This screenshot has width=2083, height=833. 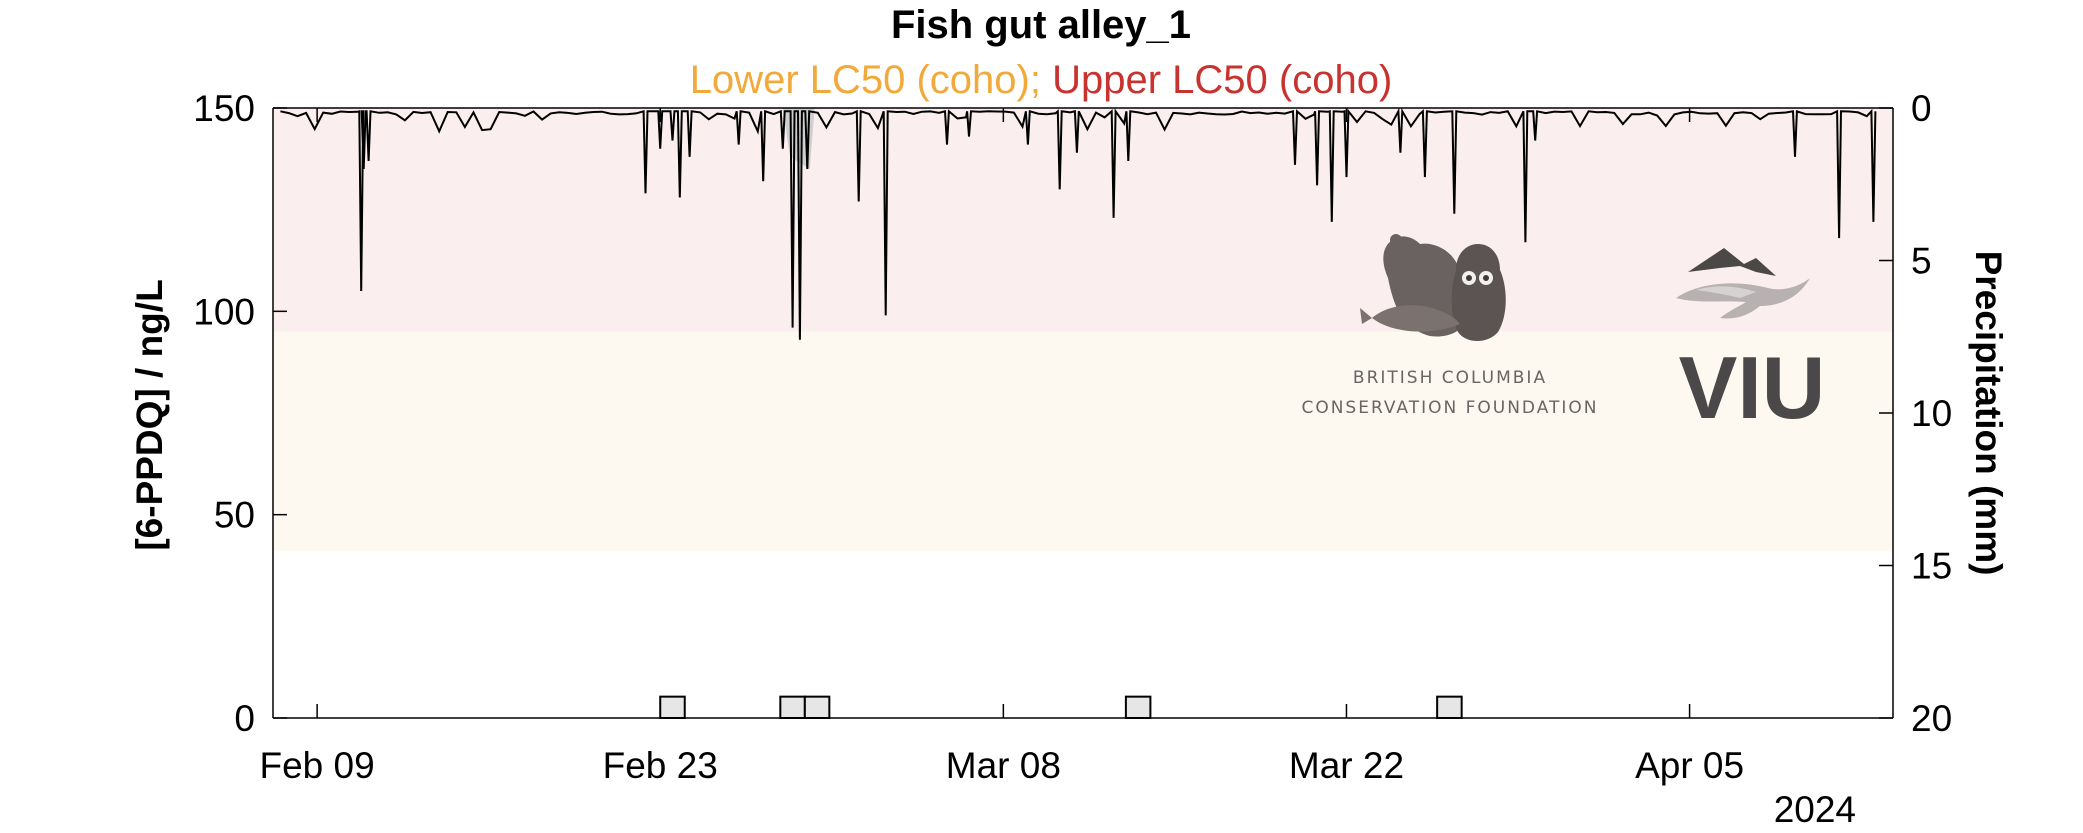 What do you see at coordinates (1931, 413) in the screenshot?
I see `y2-tick-label-2: 10` at bounding box center [1931, 413].